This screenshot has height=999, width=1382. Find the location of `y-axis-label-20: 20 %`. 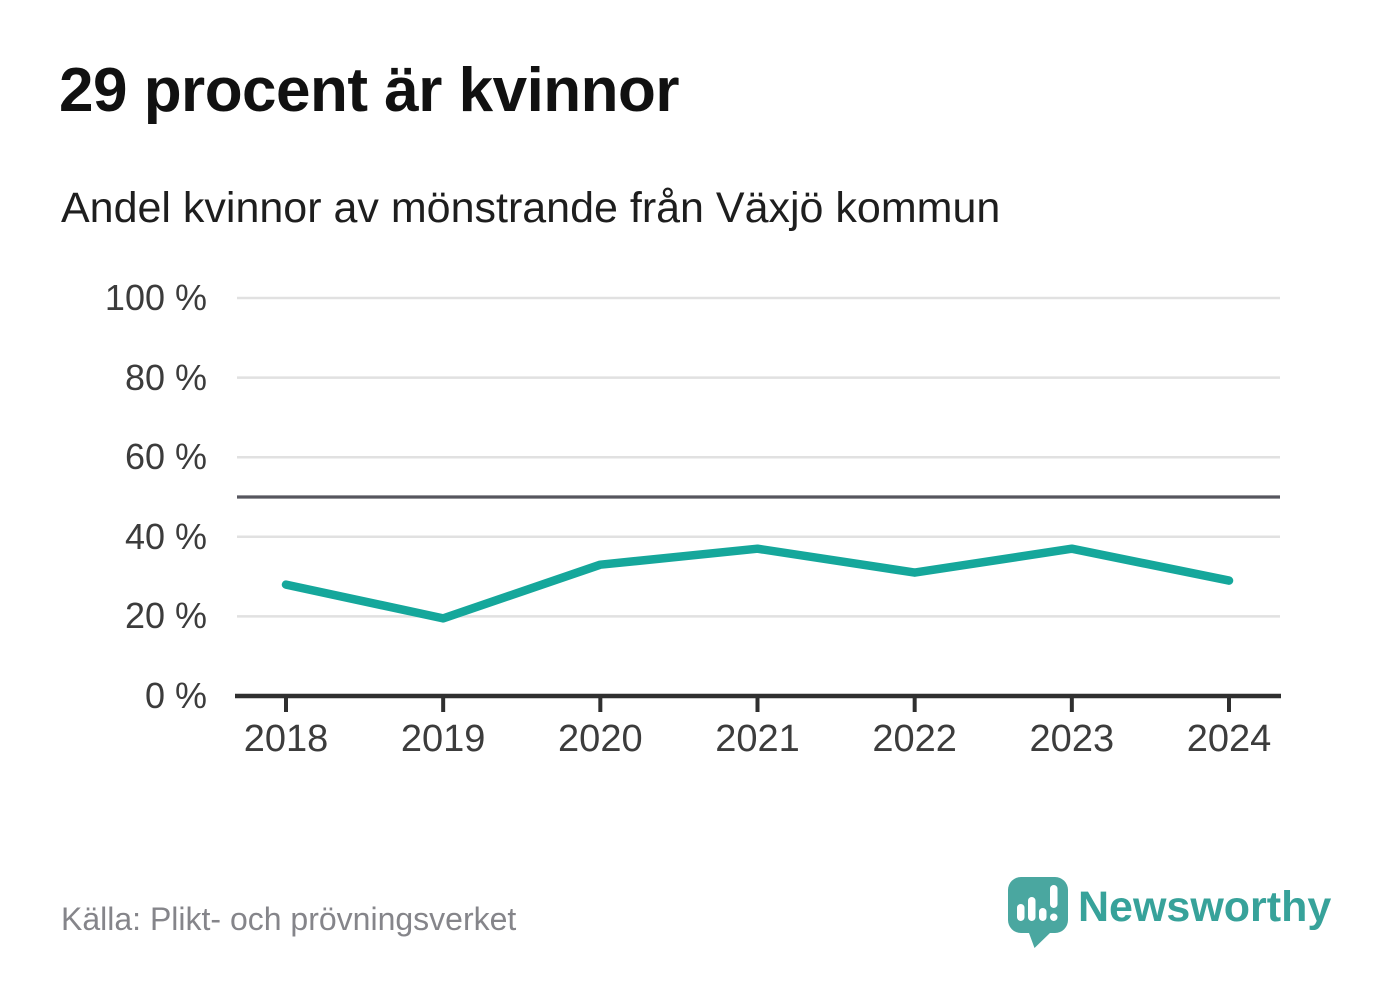

y-axis-label-20: 20 % is located at coordinates (165, 616).